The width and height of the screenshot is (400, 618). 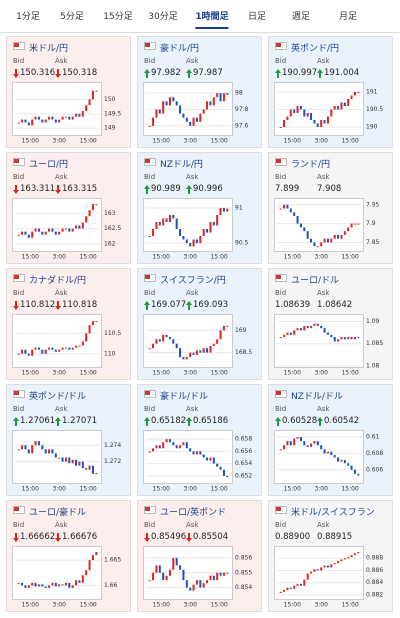 What do you see at coordinates (19, 293) in the screenshot?
I see `bid-label: Bid` at bounding box center [19, 293].